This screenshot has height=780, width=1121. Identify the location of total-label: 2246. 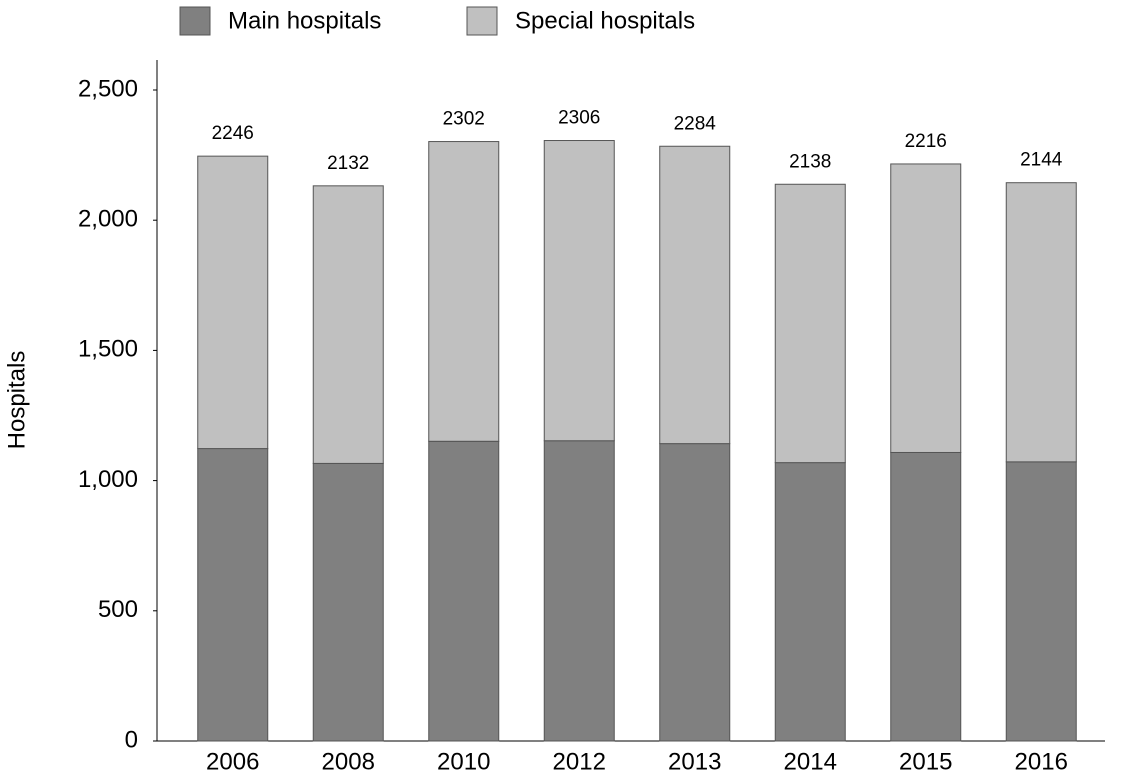
(233, 133).